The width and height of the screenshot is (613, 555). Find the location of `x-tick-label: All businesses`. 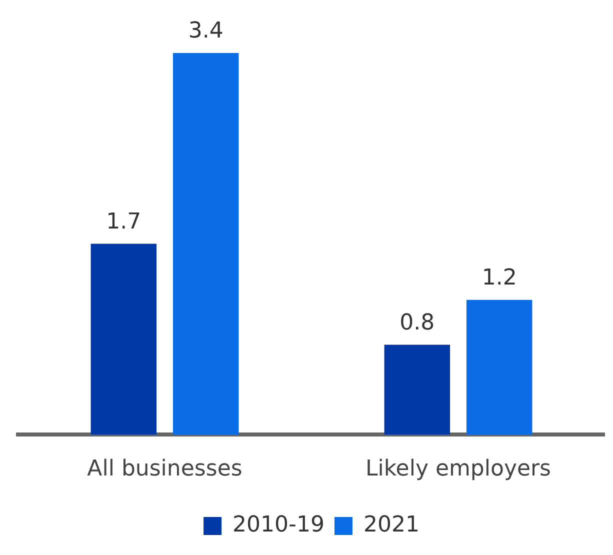

x-tick-label: All businesses is located at coordinates (164, 469).